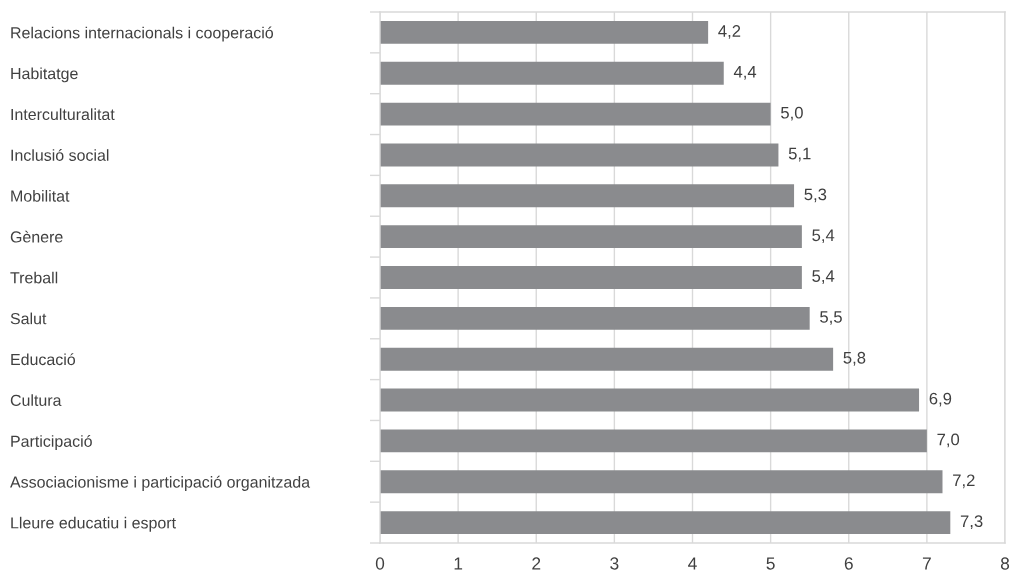 The image size is (1011, 574). Describe the element at coordinates (36, 400) in the screenshot. I see `y-tick-label: Cultura` at that location.